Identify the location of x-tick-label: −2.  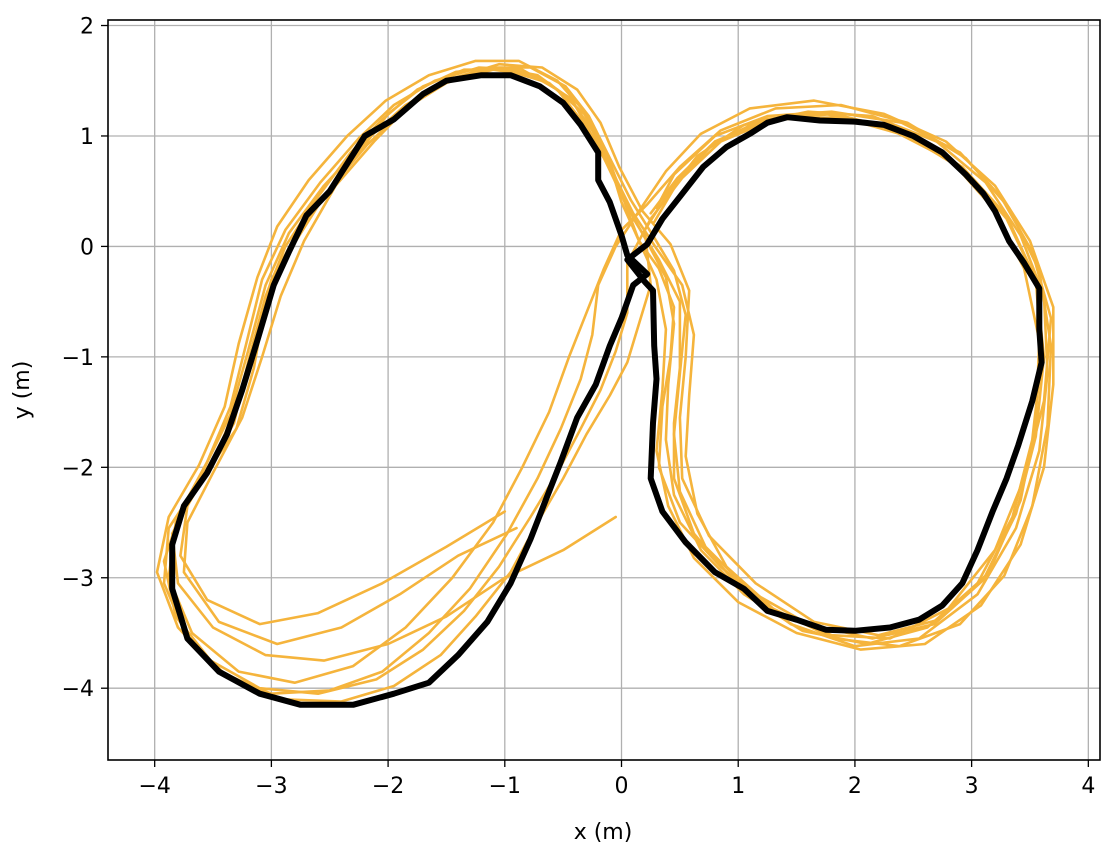
(388, 786).